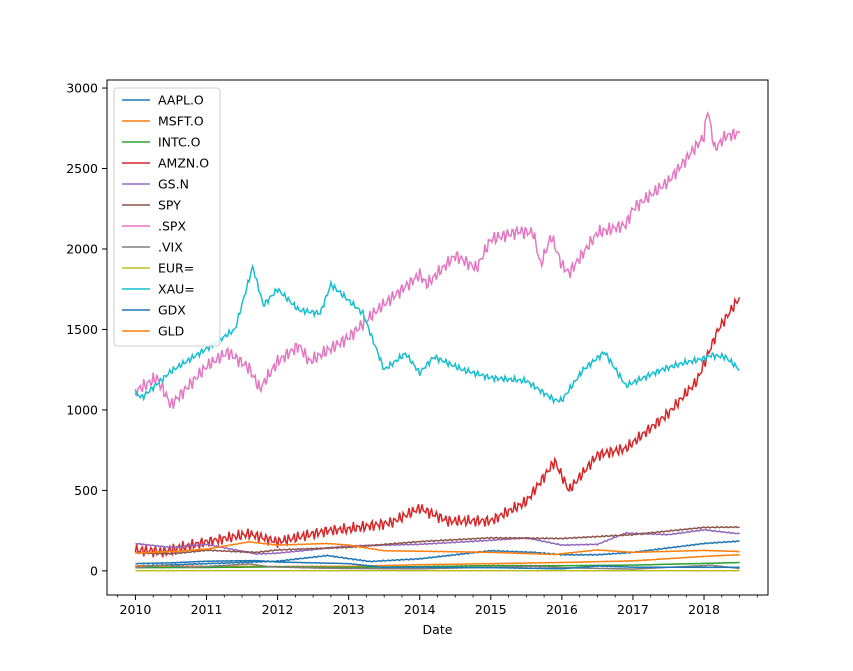 This screenshot has width=853, height=671. Describe the element at coordinates (633, 609) in the screenshot. I see `x-tick-label: 2017` at that location.